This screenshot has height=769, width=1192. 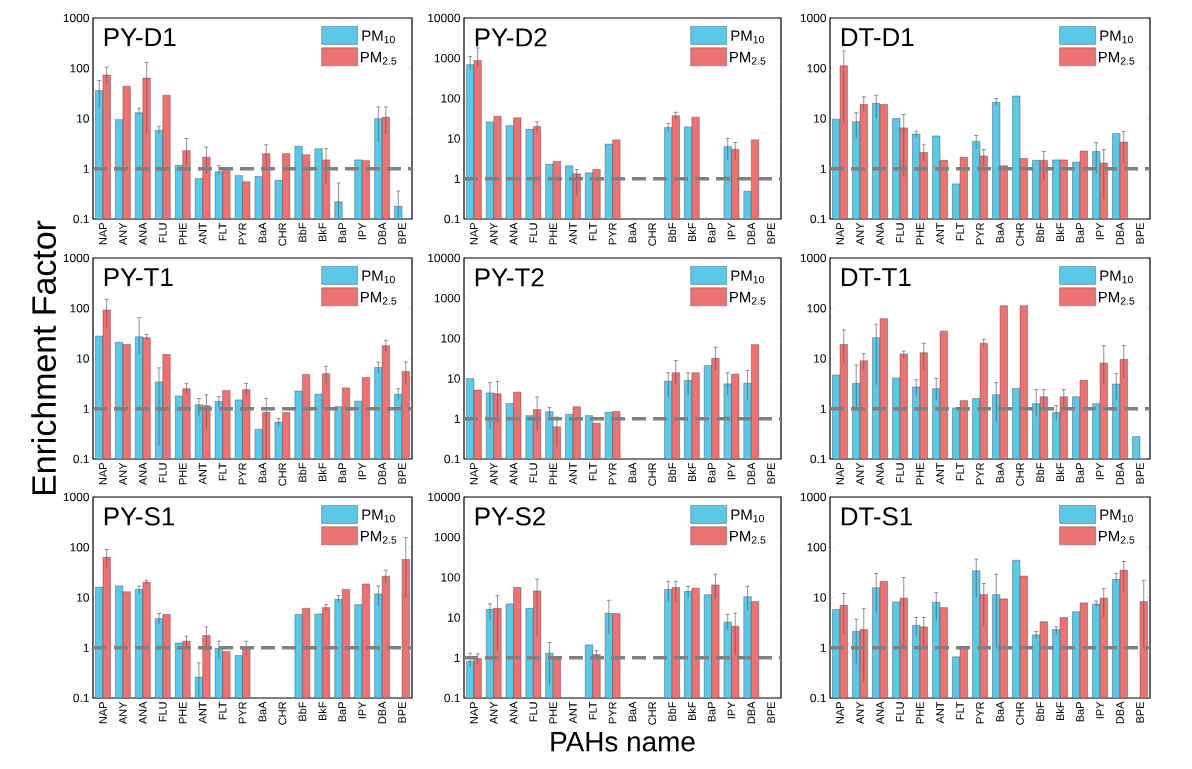 I want to click on chart-title: PY-T1, so click(x=138, y=277).